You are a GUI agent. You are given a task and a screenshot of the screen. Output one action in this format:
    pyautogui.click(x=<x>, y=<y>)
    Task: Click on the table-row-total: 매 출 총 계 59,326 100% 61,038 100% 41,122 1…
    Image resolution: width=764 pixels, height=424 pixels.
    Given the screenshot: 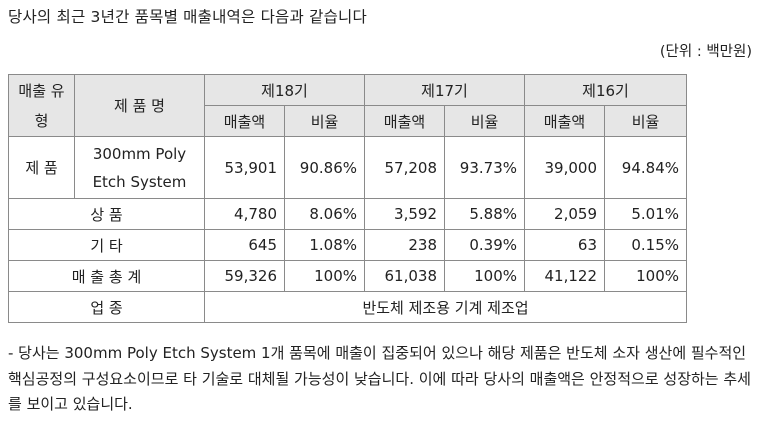 What is the action you would take?
    pyautogui.click(x=347, y=276)
    